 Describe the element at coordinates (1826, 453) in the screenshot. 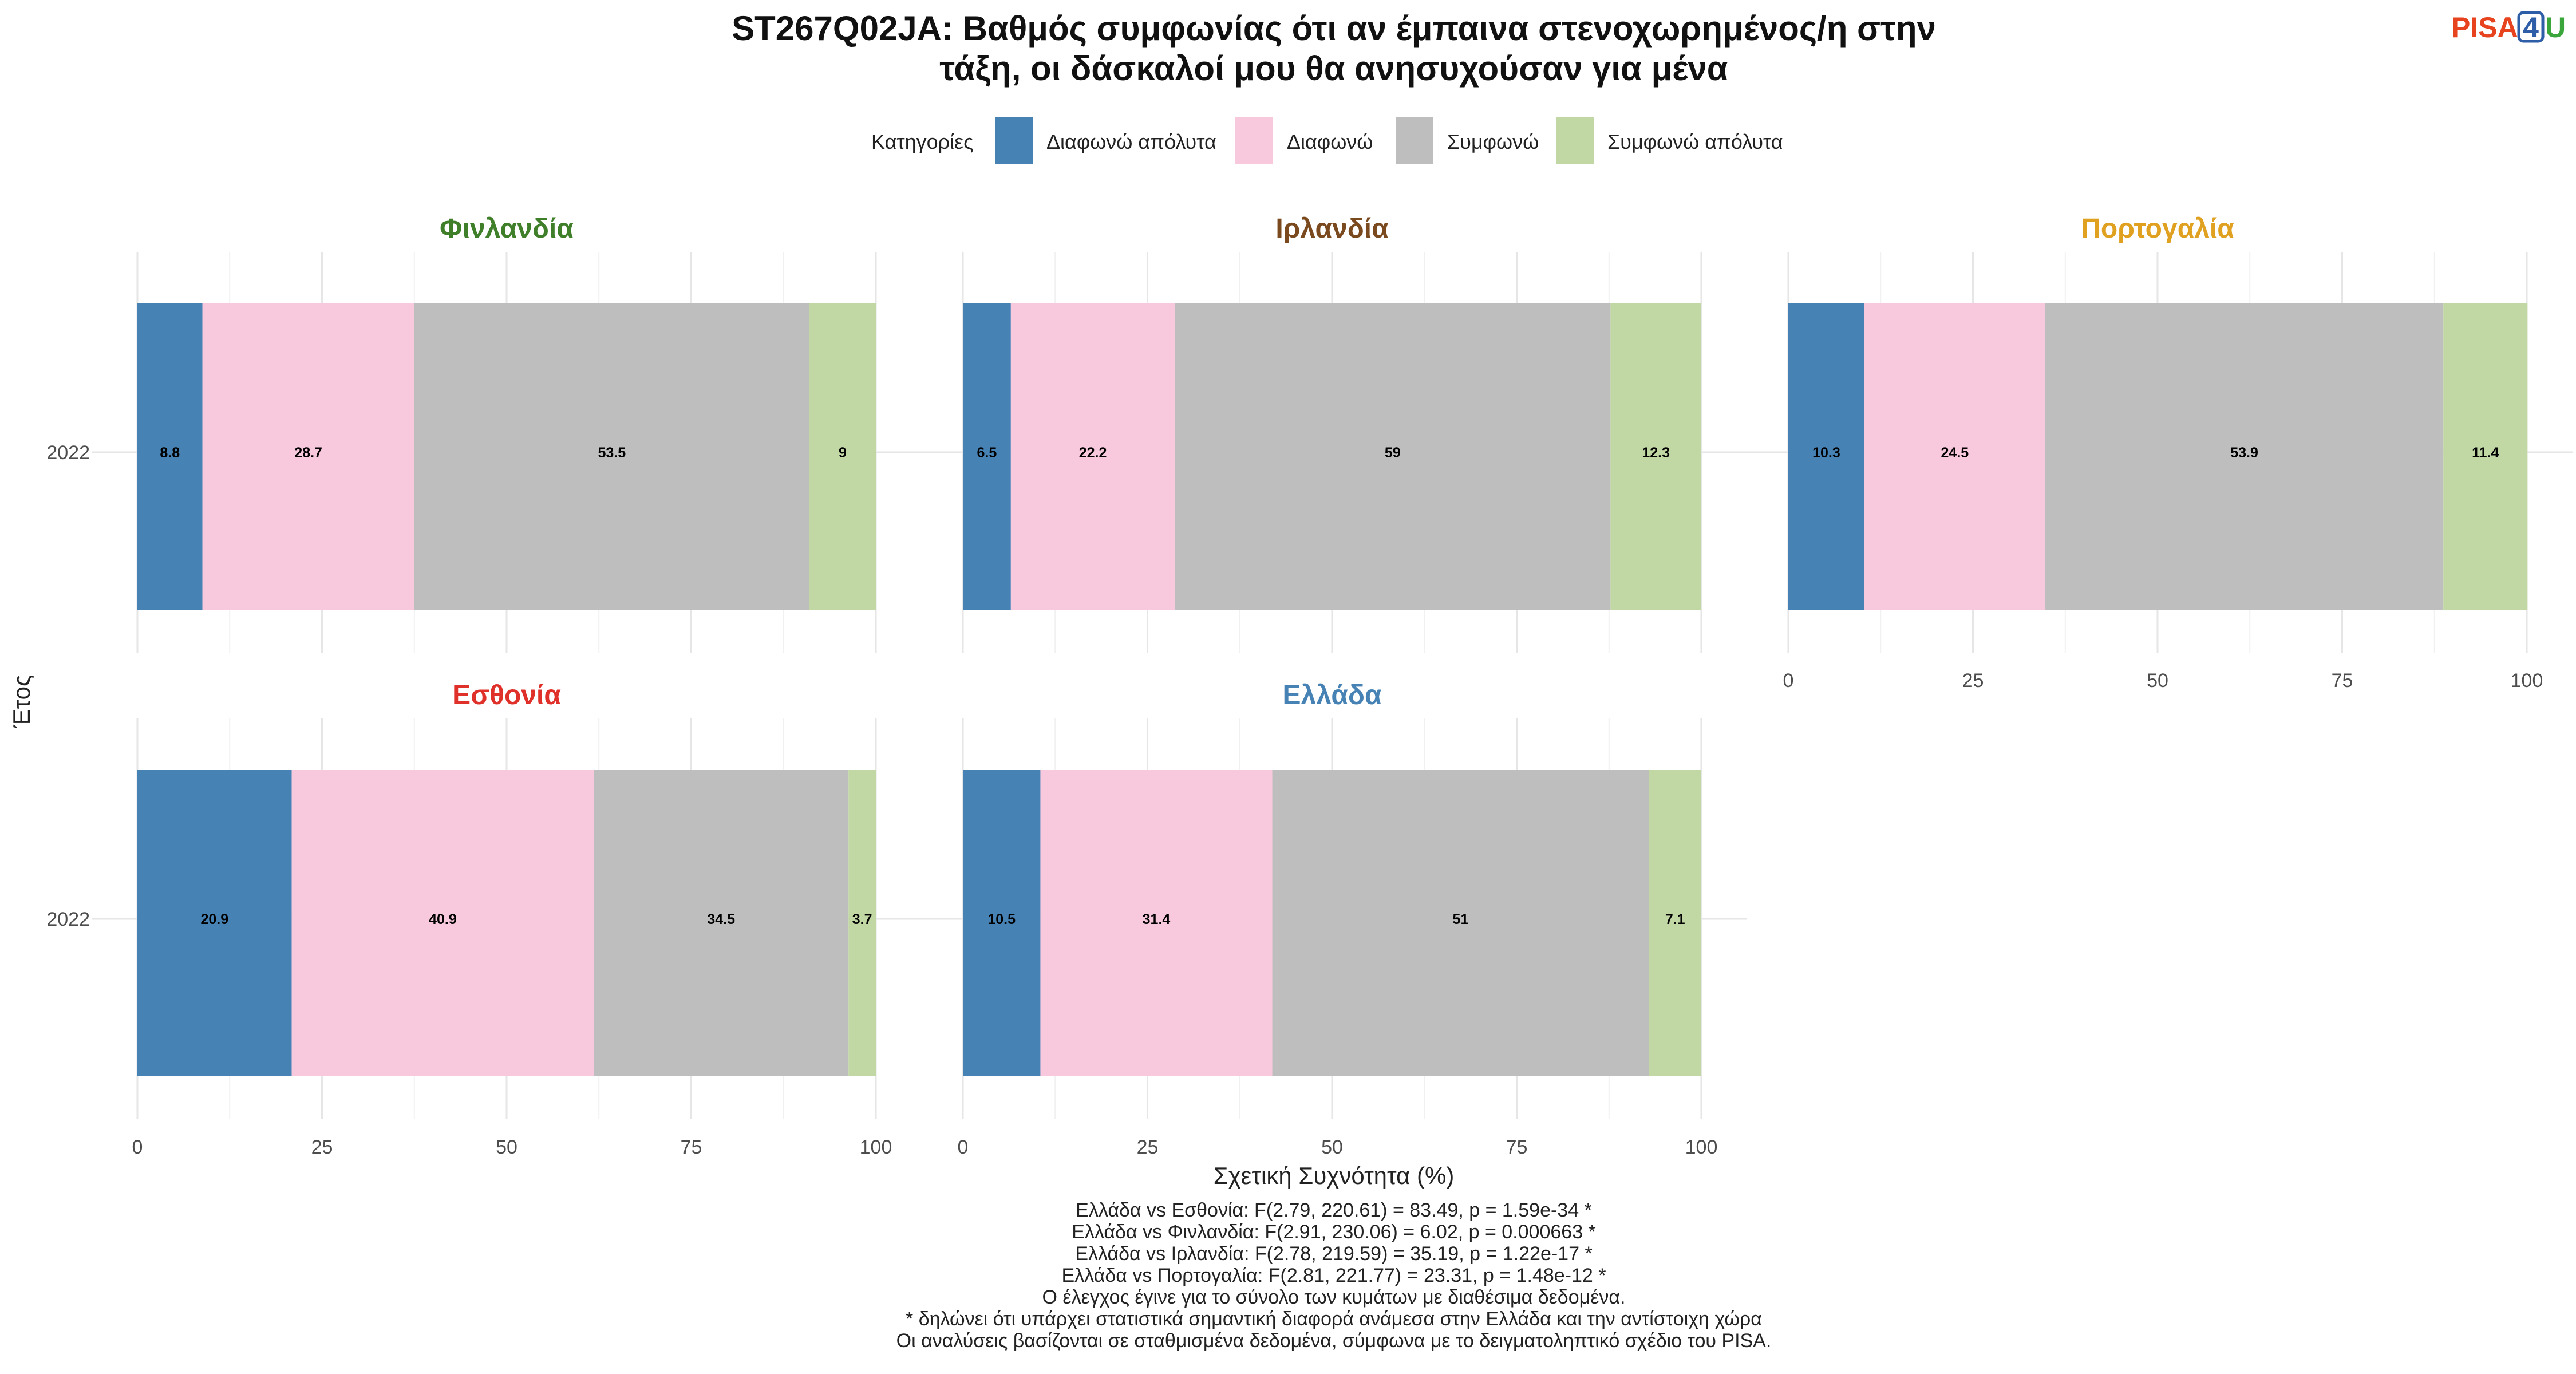

I see `data-label: 10.3` at that location.